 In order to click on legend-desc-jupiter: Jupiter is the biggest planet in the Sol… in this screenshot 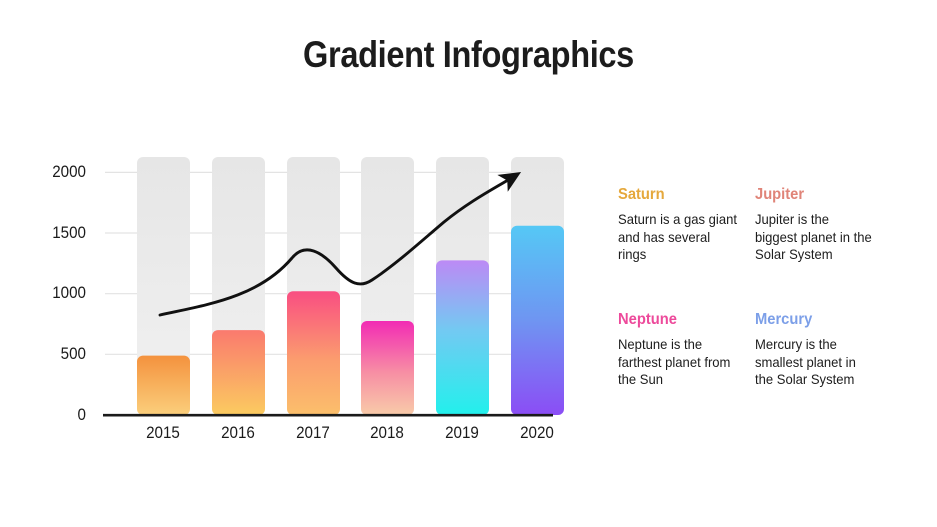, I will do `click(813, 237)`.